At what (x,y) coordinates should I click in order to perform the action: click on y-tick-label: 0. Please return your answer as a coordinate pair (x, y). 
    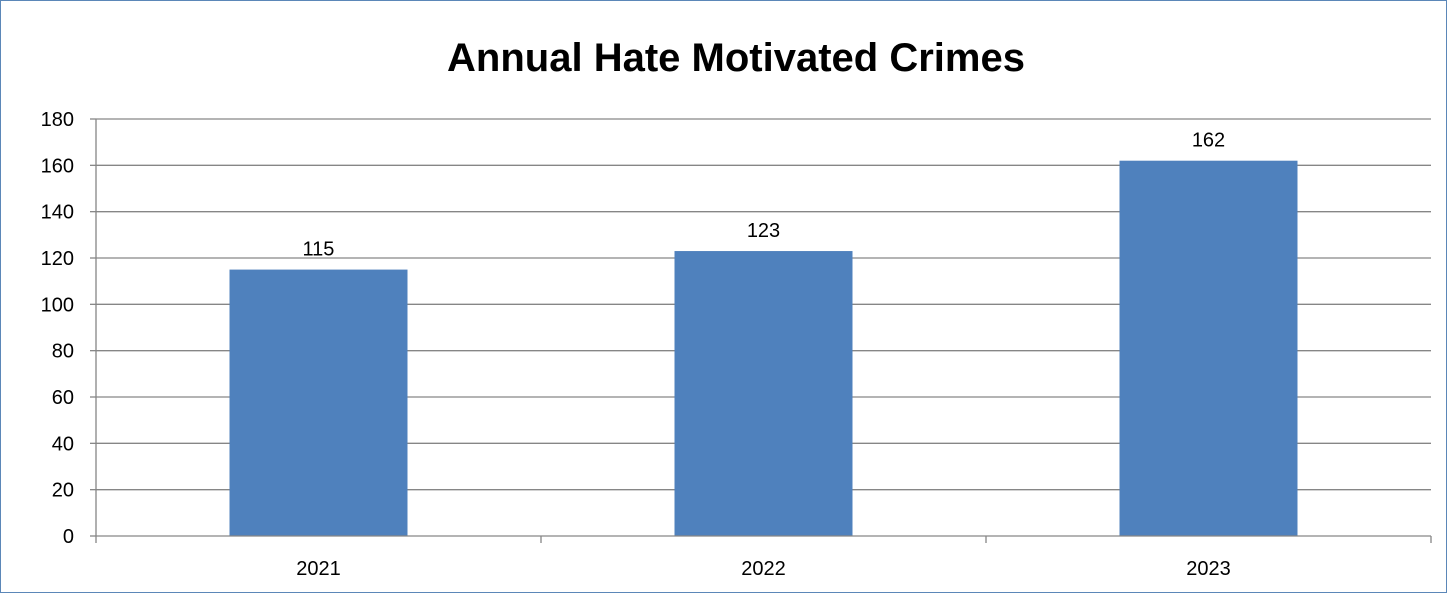
    Looking at the image, I should click on (68, 537).